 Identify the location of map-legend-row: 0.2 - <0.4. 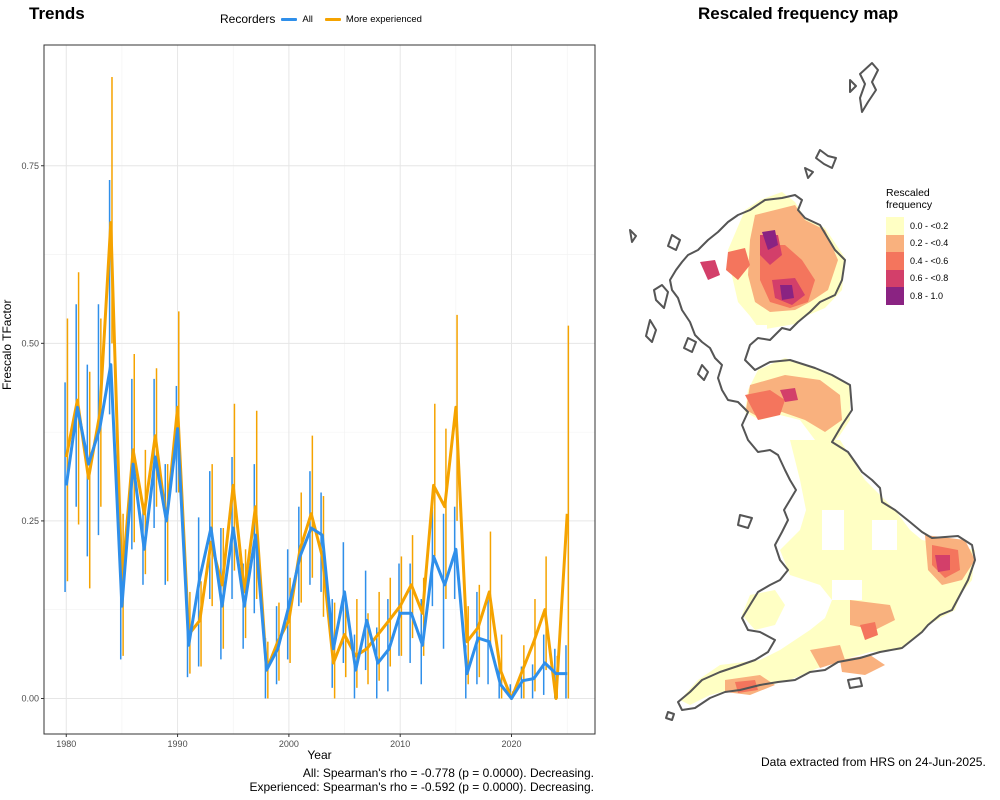
(917, 243).